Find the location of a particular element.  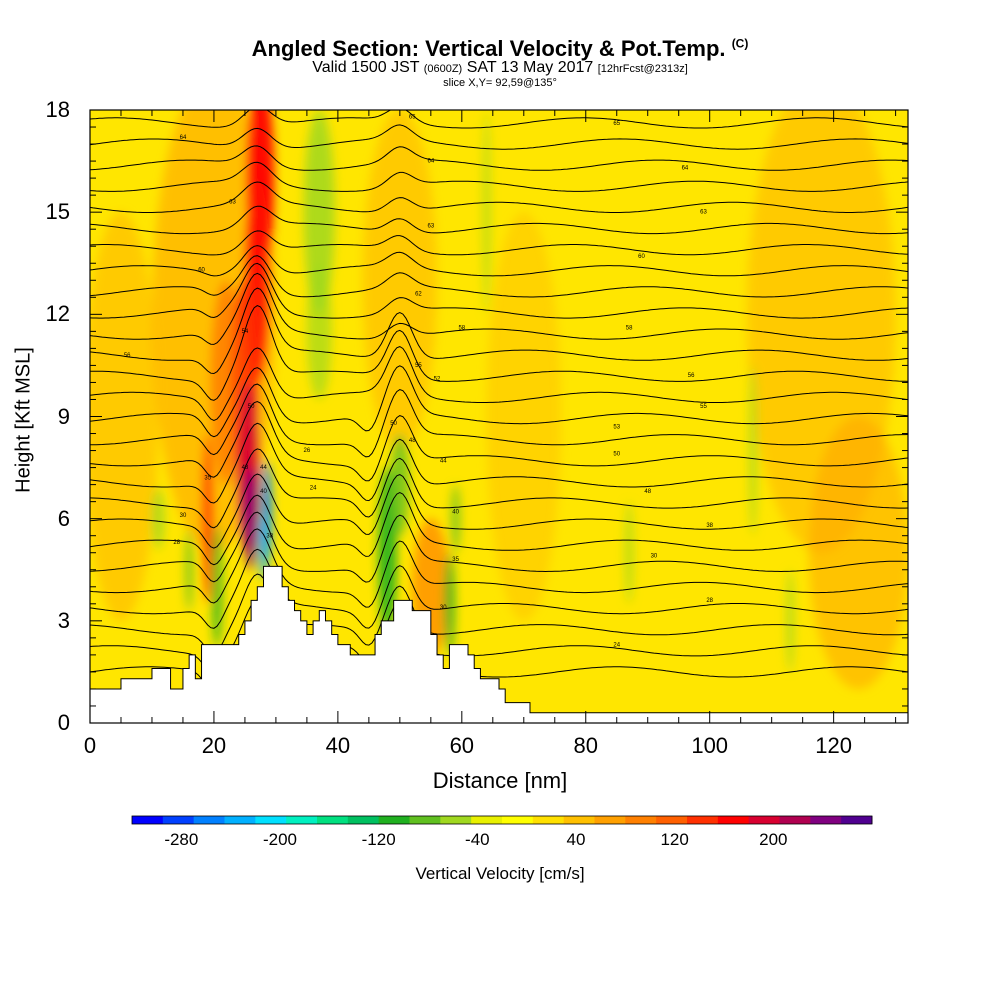

y-tick-label: 9 is located at coordinates (63, 416).